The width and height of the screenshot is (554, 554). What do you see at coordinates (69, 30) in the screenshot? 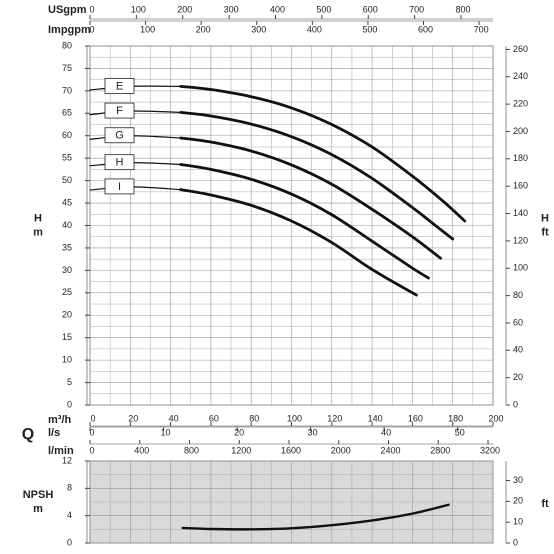
I see `x-axis-label: Impgpm` at bounding box center [69, 30].